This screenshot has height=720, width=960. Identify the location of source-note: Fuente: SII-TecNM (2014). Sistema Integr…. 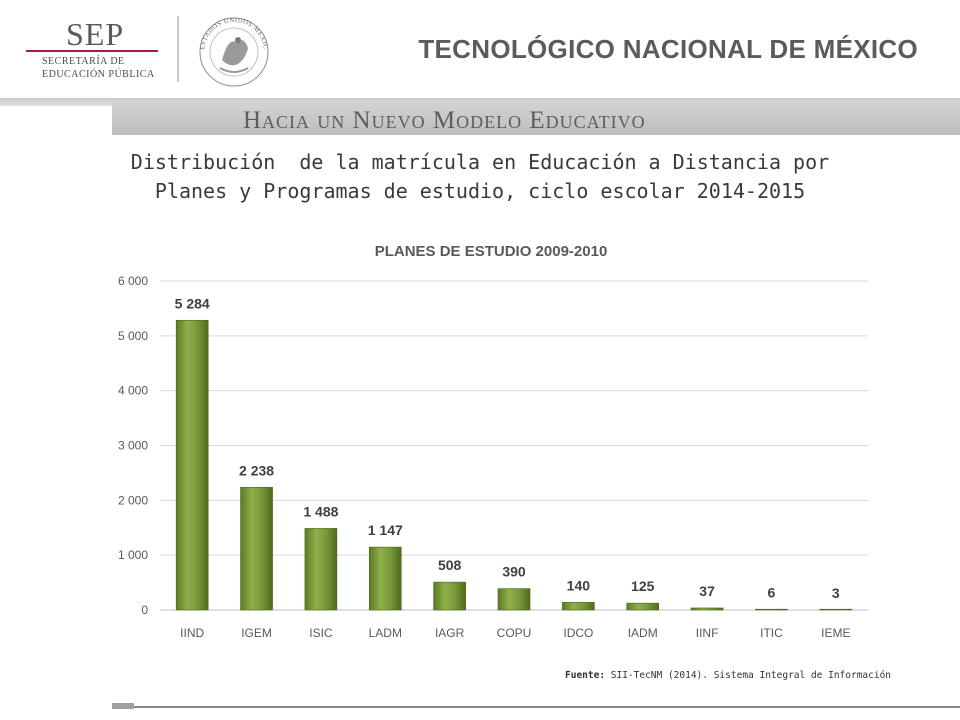
(735, 676).